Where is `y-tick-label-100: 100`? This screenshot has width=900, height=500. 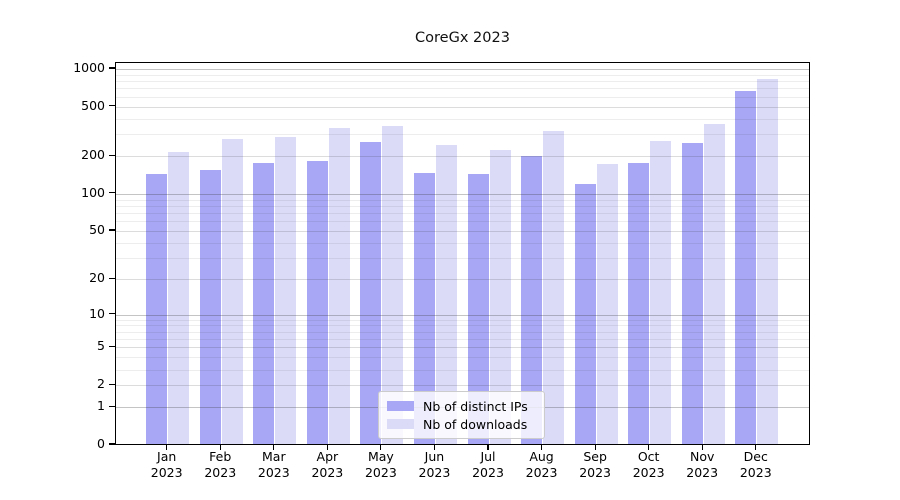
y-tick-label-100: 100 is located at coordinates (93, 192).